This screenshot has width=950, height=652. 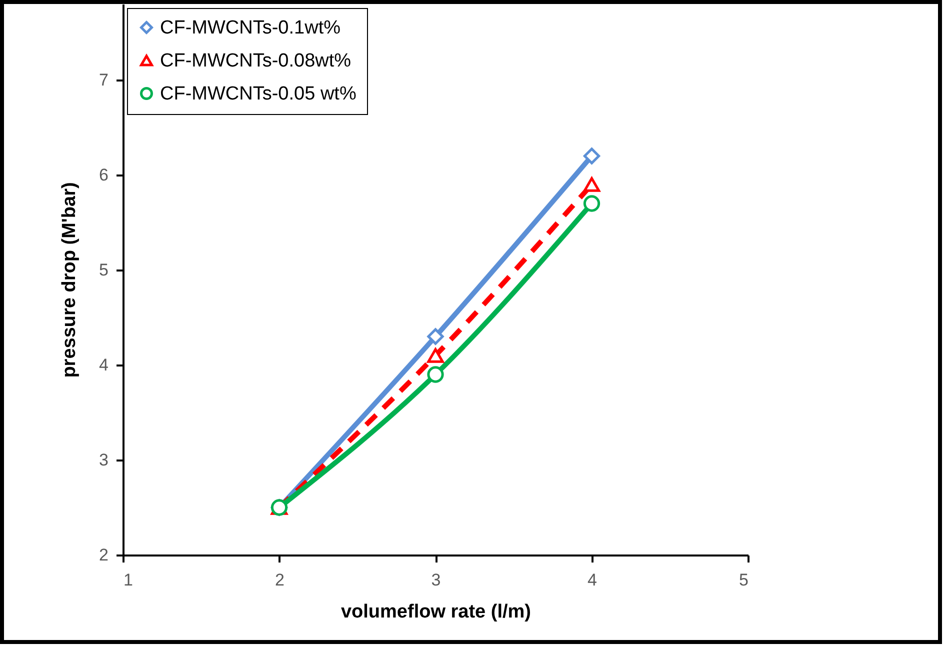 I want to click on x-tick-label: 5, so click(x=743, y=580).